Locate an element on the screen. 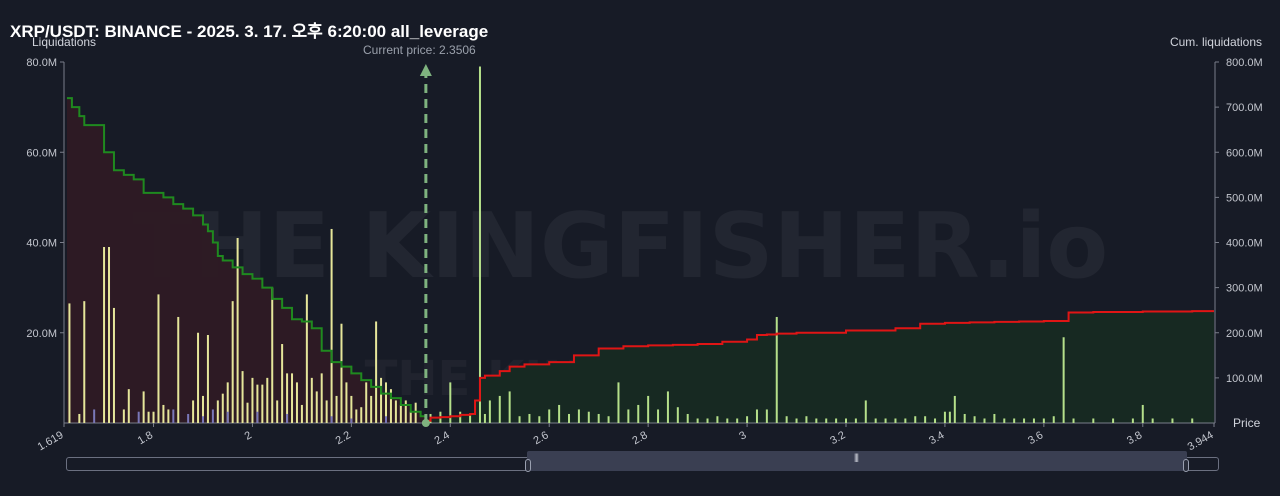  grip-icon: ||| is located at coordinates (856, 457).